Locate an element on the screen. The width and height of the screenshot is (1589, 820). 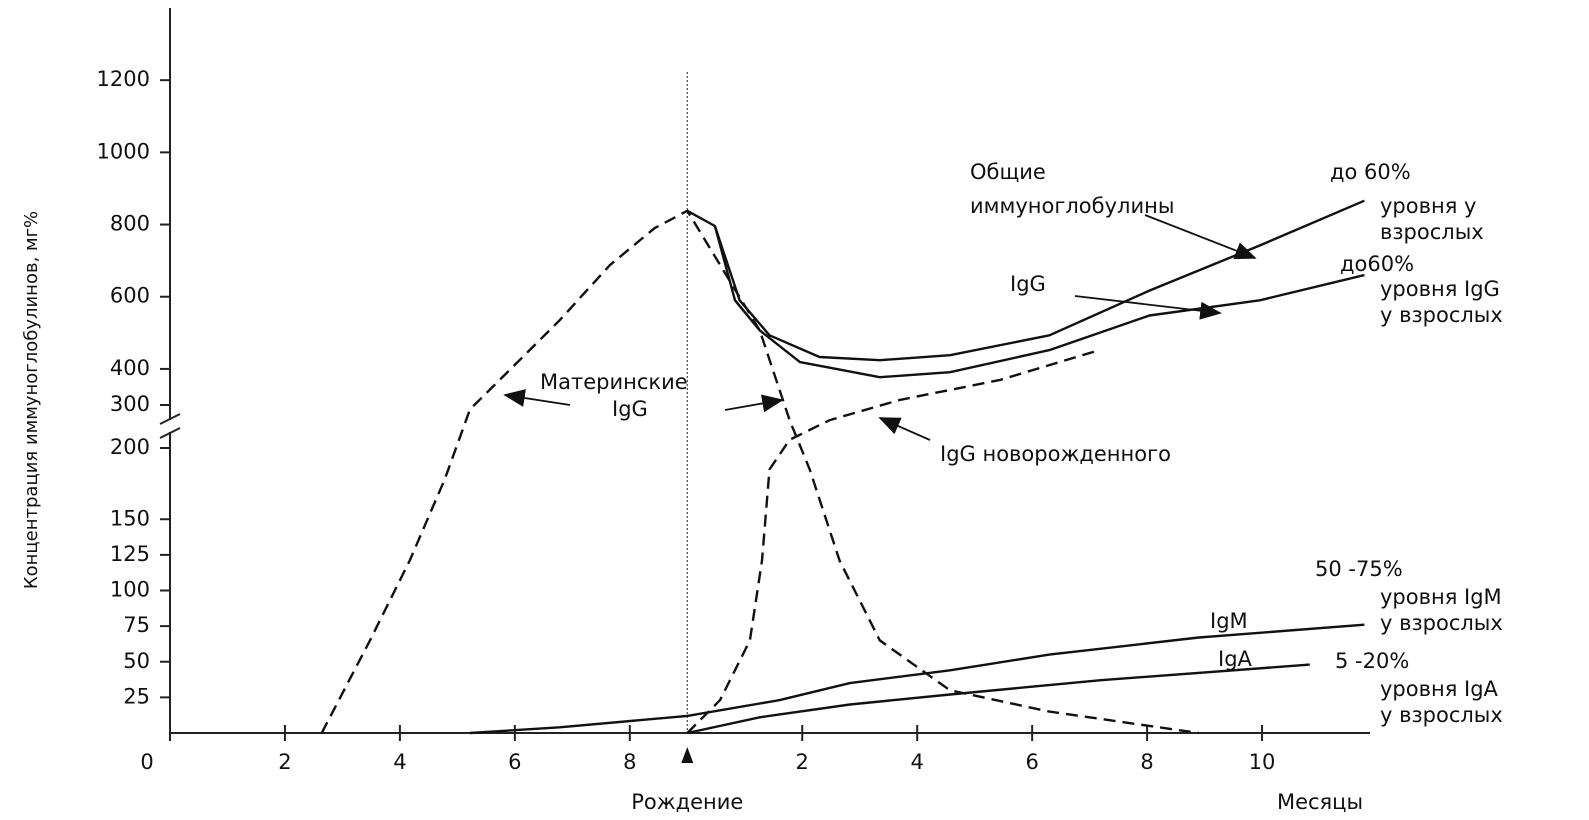
y-axis-label: Концентрация иммуноглобулинов, мг% is located at coordinates (31, 400).